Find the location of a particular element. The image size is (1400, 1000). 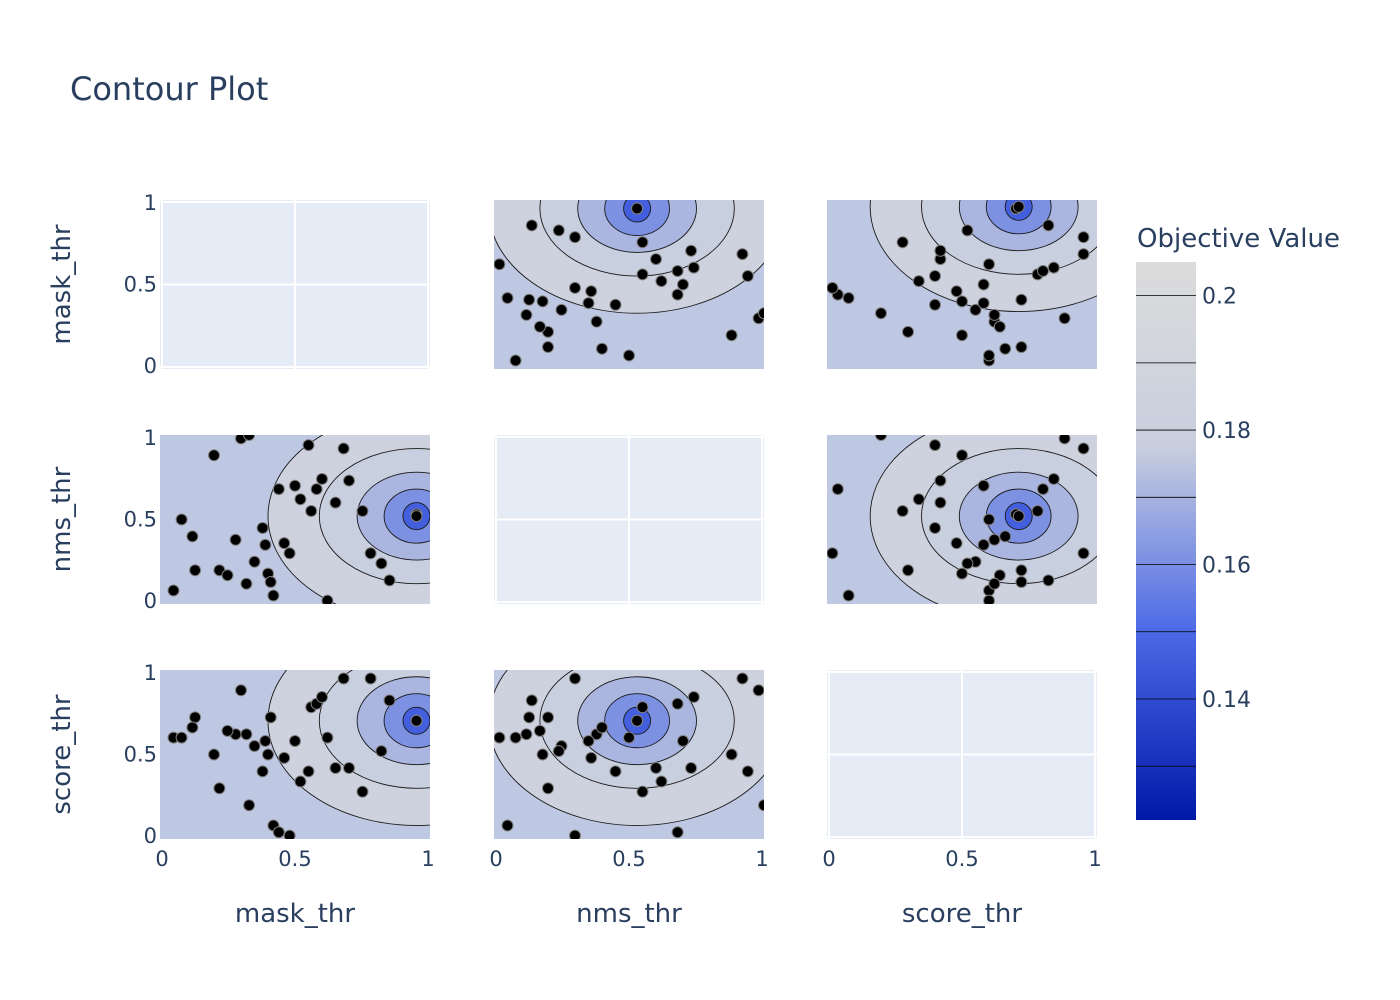

x-tick-label: 1 is located at coordinates (1094, 859).